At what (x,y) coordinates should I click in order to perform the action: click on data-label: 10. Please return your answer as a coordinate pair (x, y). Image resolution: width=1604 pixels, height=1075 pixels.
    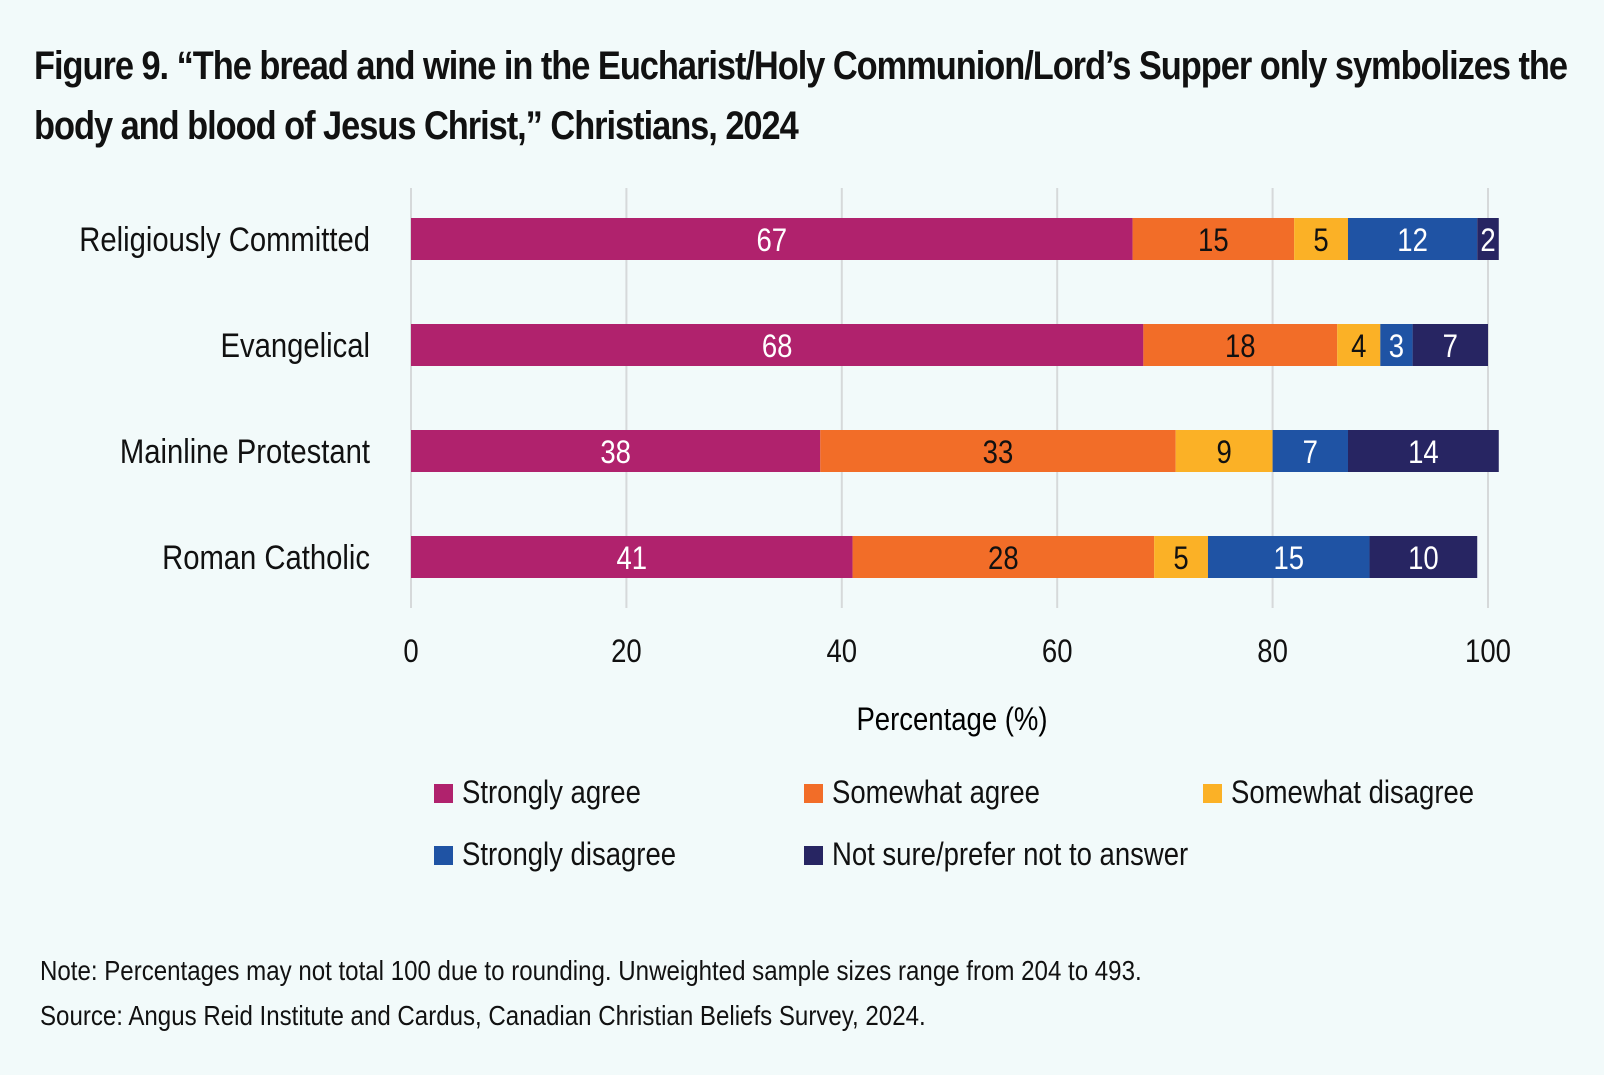
    Looking at the image, I should click on (1423, 558).